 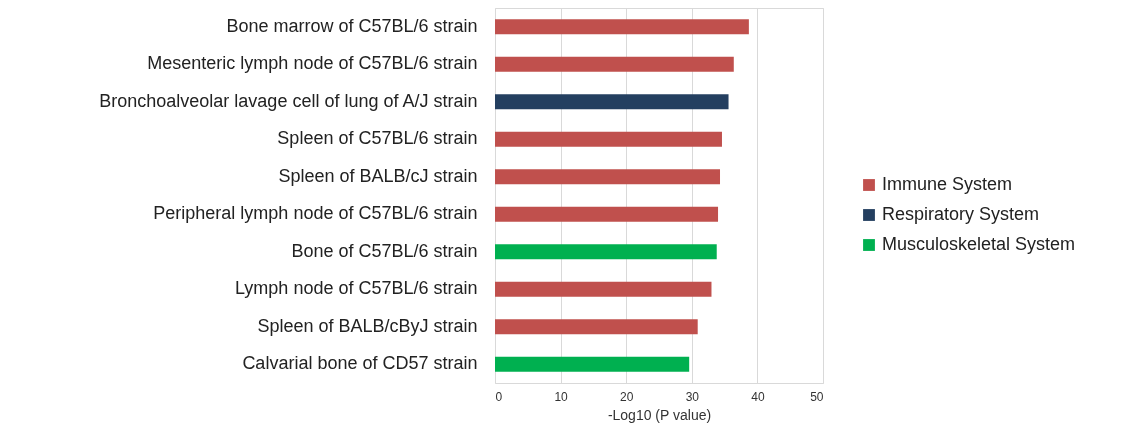 What do you see at coordinates (352, 25) in the screenshot?
I see `y-tick-label: Bone marrow of C57BL/6 strain` at bounding box center [352, 25].